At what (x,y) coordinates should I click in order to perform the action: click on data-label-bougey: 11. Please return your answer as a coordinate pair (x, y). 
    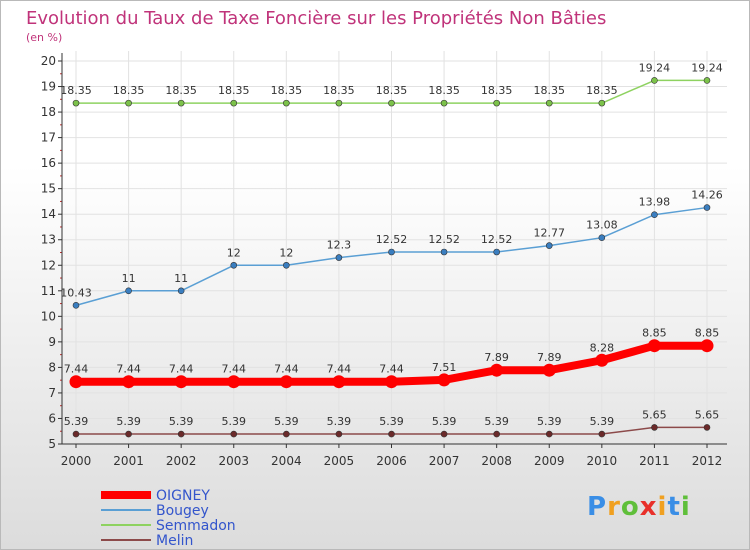
    Looking at the image, I should click on (129, 278).